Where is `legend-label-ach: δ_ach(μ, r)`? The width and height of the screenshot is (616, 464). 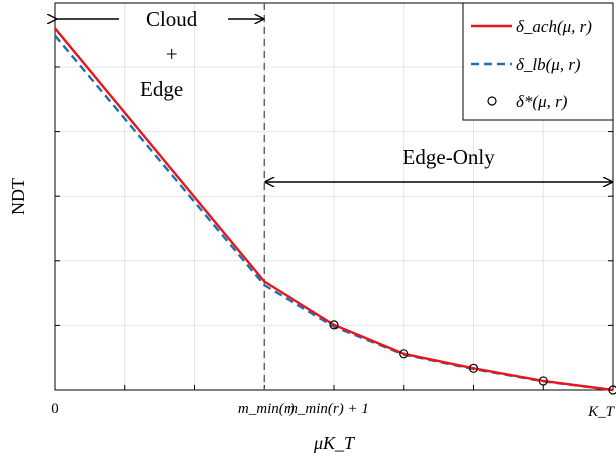 legend-label-ach: δ_ach(μ, r) is located at coordinates (554, 26).